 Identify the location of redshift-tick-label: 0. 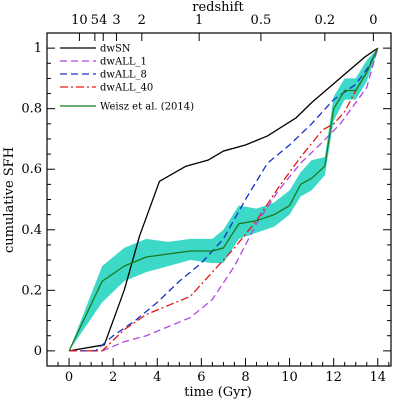
(373, 20).